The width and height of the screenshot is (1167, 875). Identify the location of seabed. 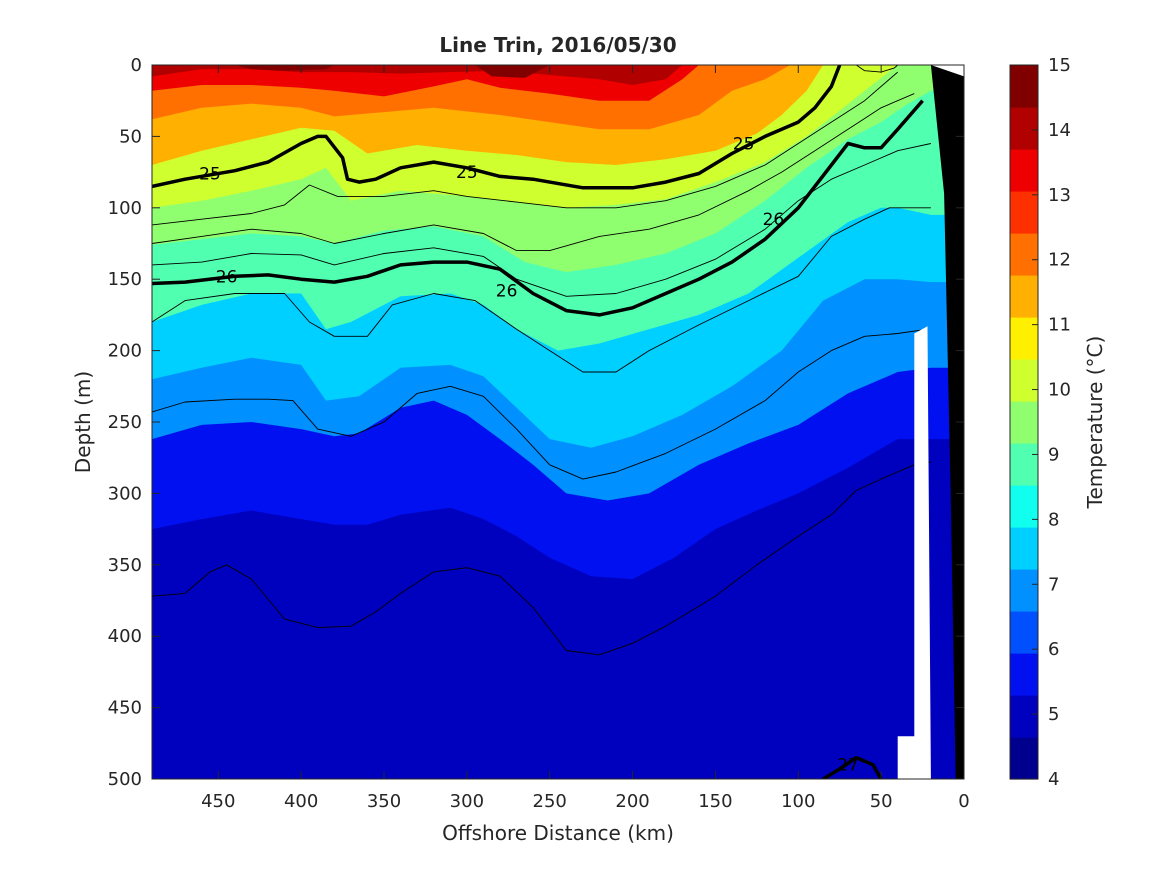
(947, 422).